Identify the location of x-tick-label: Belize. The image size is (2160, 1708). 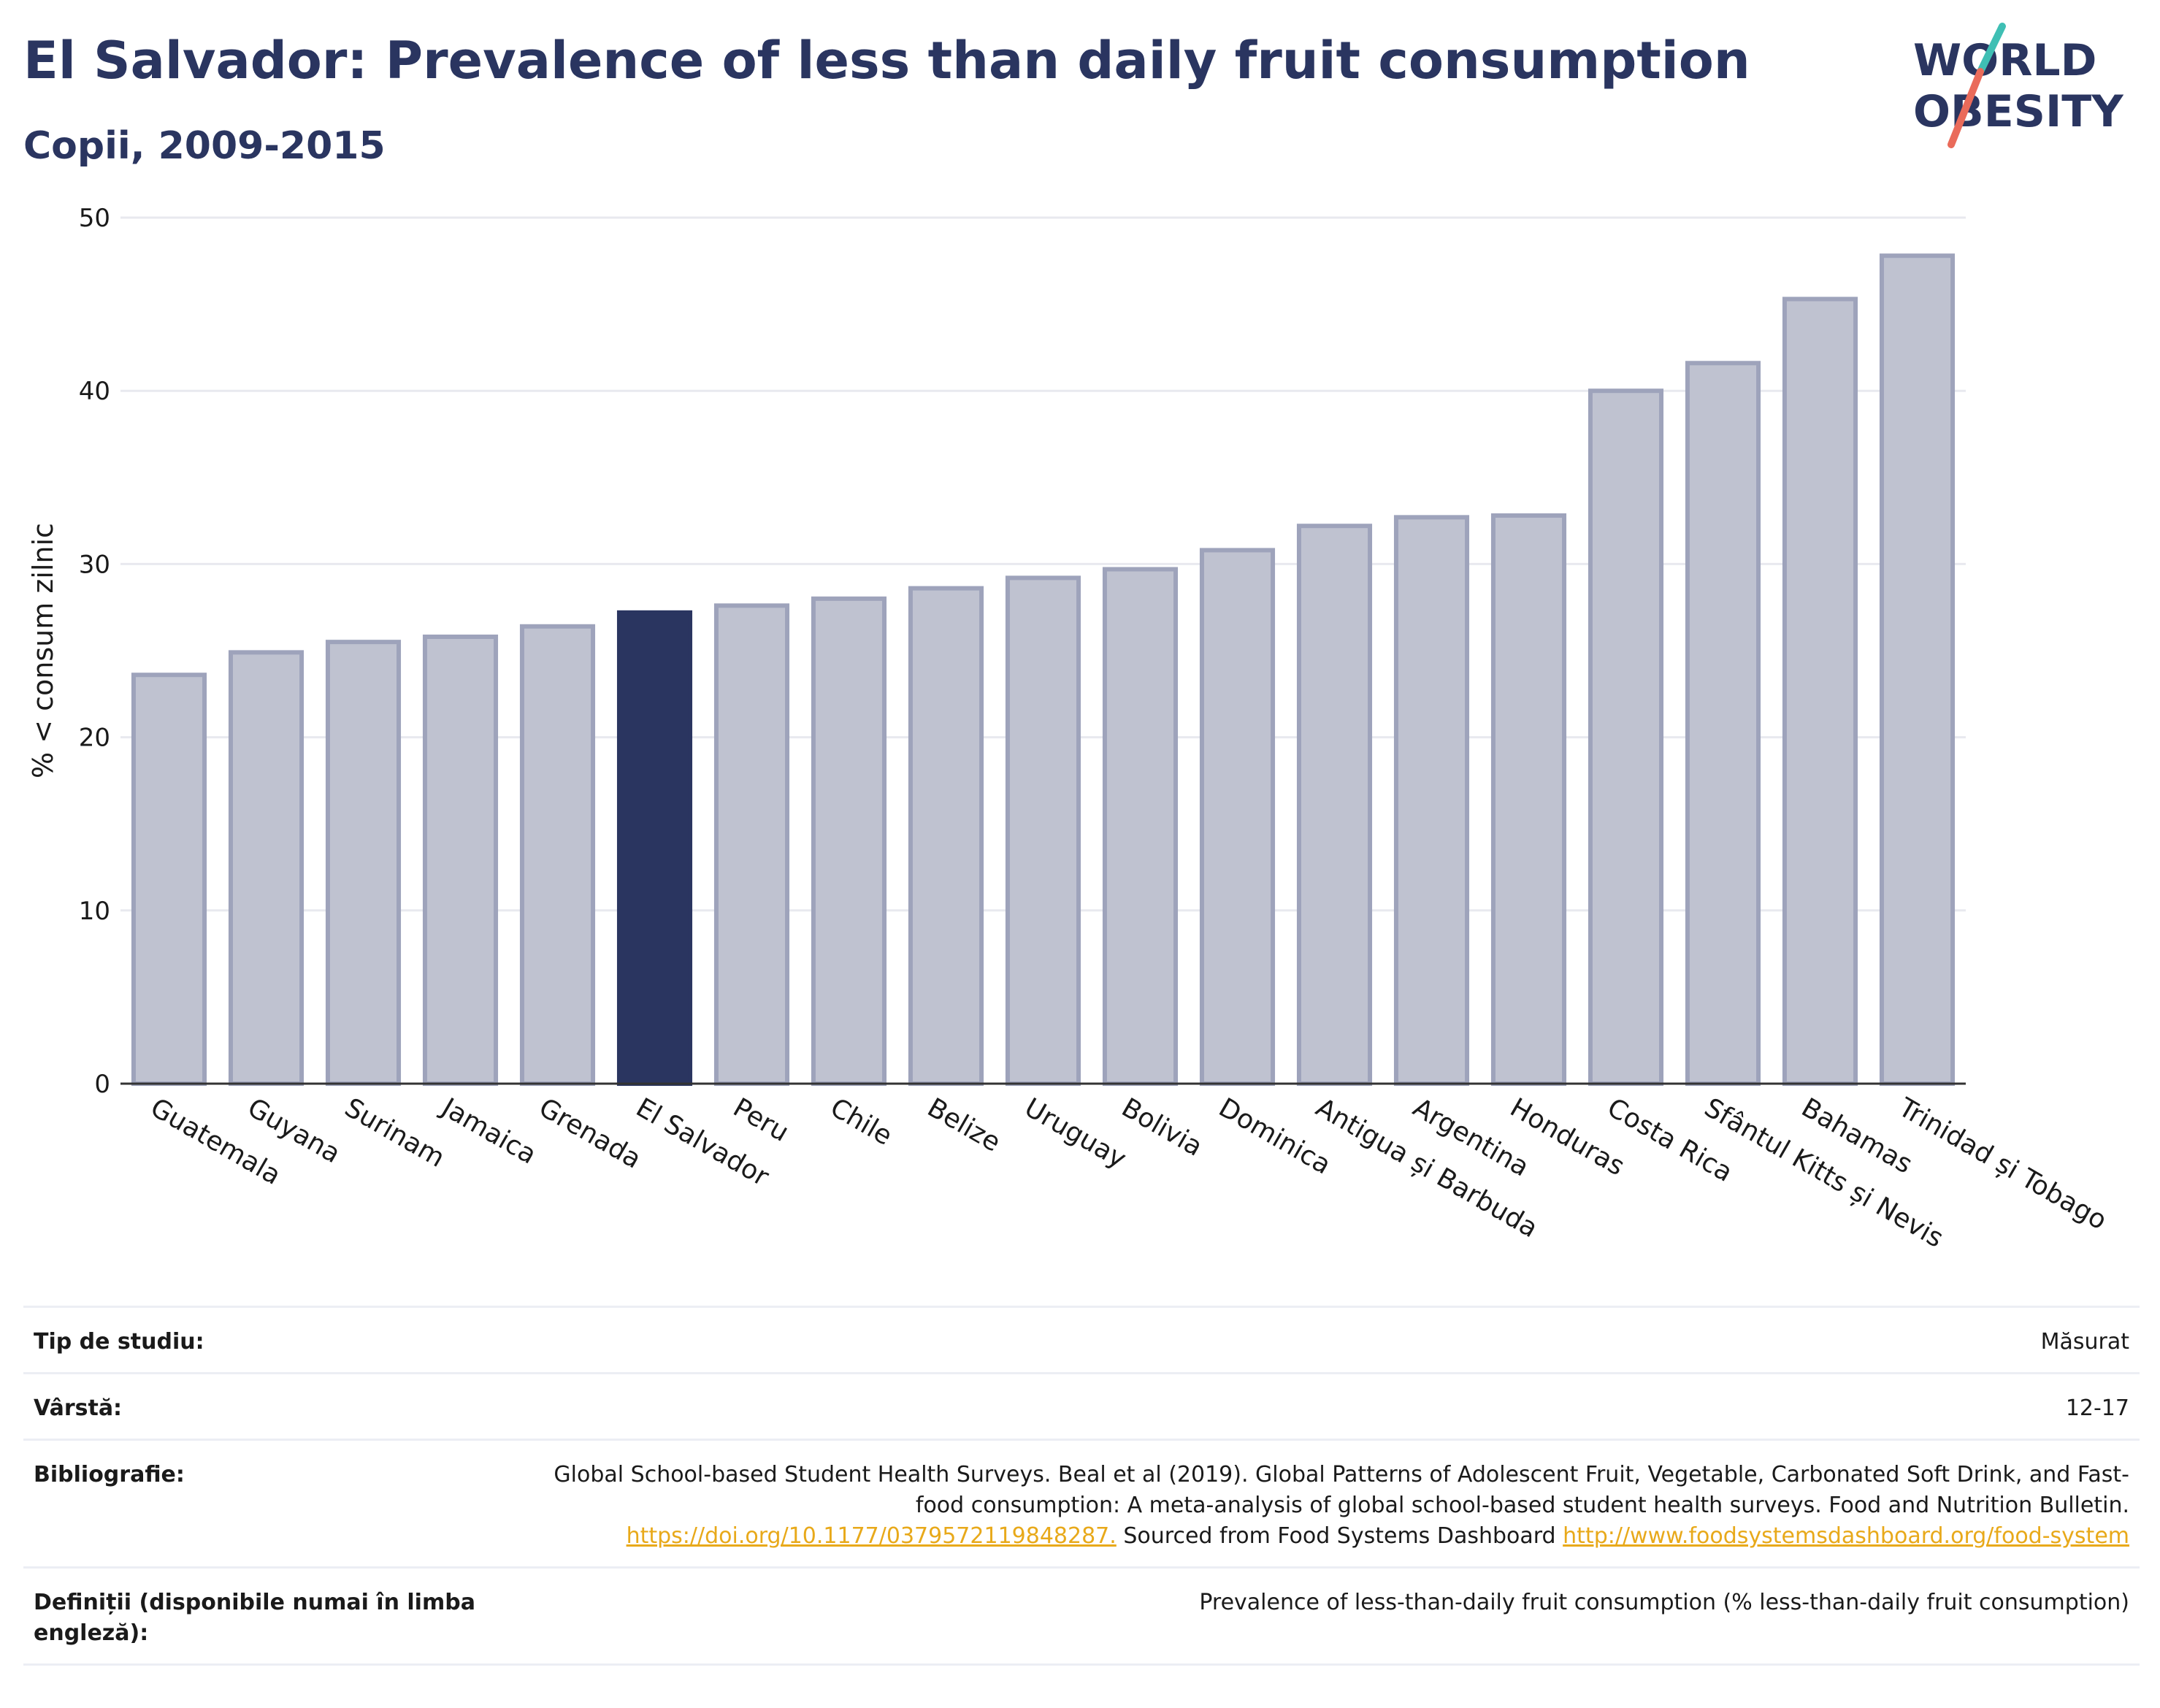
(964, 1124).